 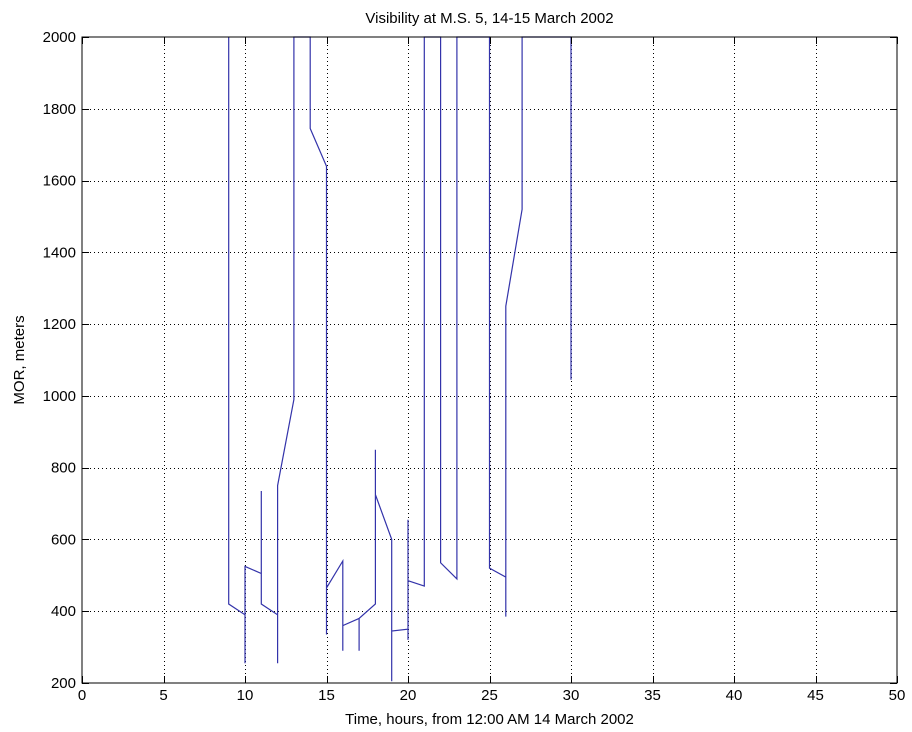 What do you see at coordinates (408, 695) in the screenshot?
I see `x-tick-label: 20` at bounding box center [408, 695].